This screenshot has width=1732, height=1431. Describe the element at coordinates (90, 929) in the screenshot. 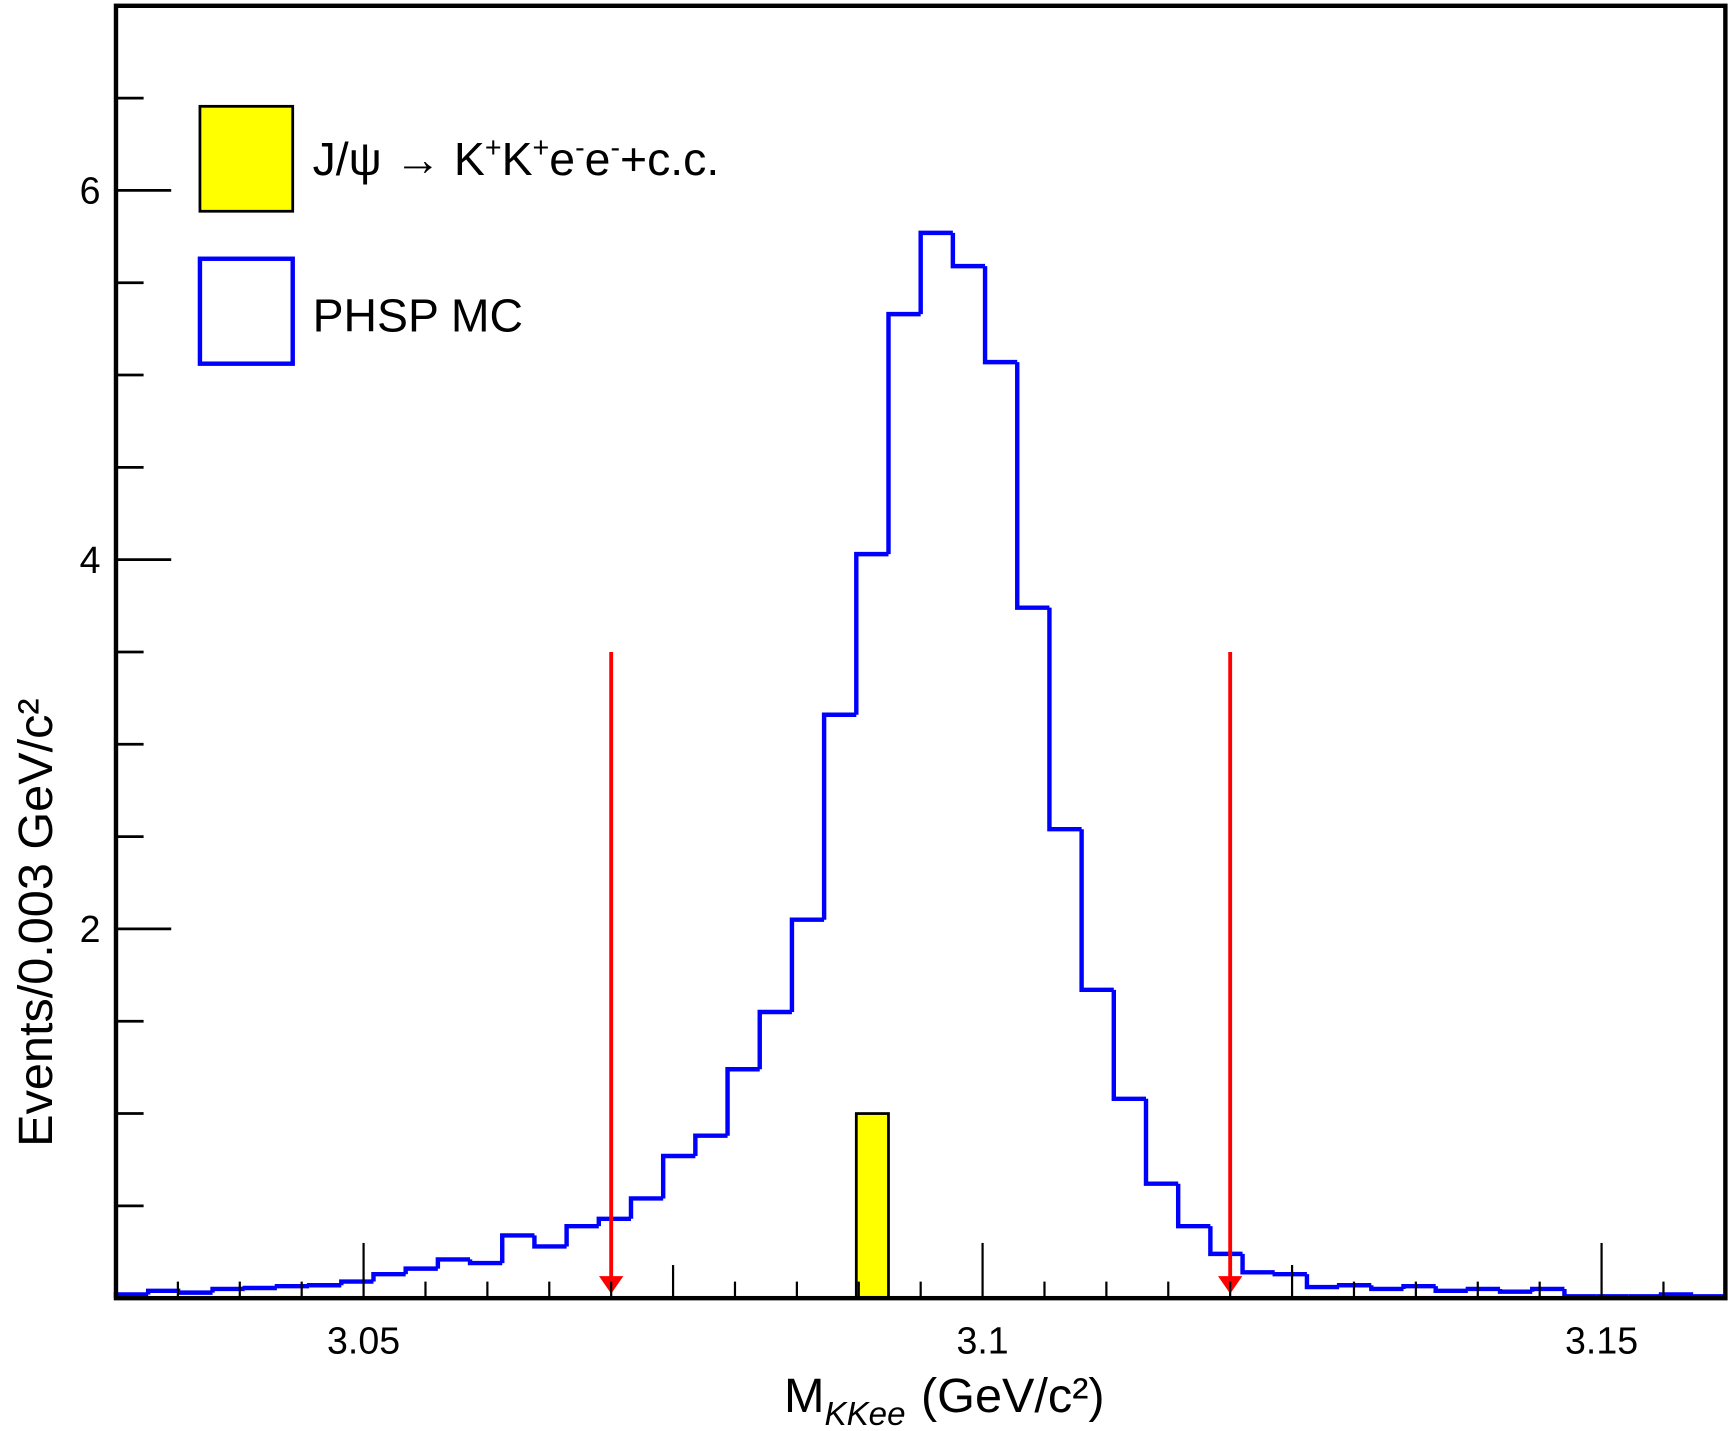

I see `y-tick-label: 2` at that location.